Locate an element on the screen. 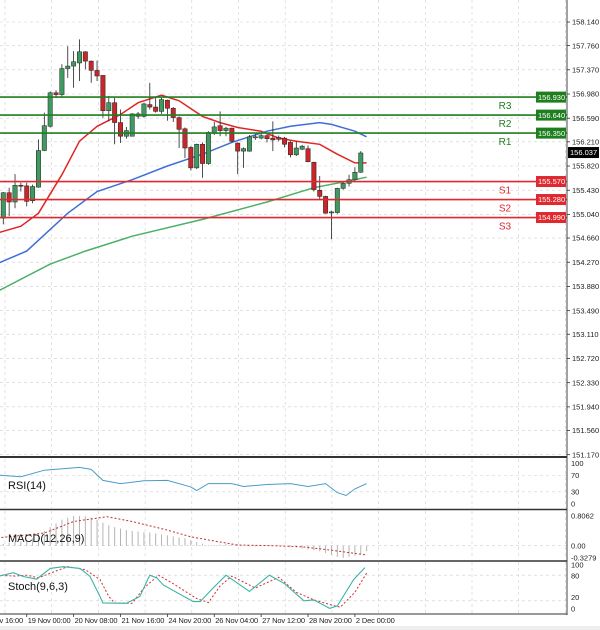 The height and width of the screenshot is (630, 600). stoch-axis-label: 0 is located at coordinates (573, 609).